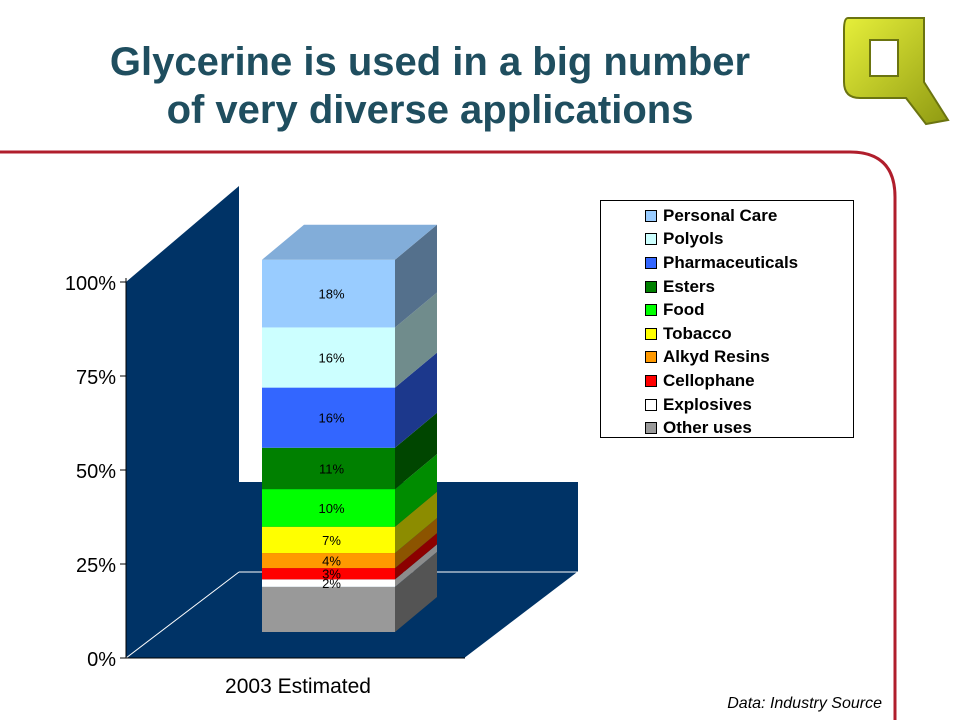  I want to click on bar-data-label: 3%, so click(331, 574).